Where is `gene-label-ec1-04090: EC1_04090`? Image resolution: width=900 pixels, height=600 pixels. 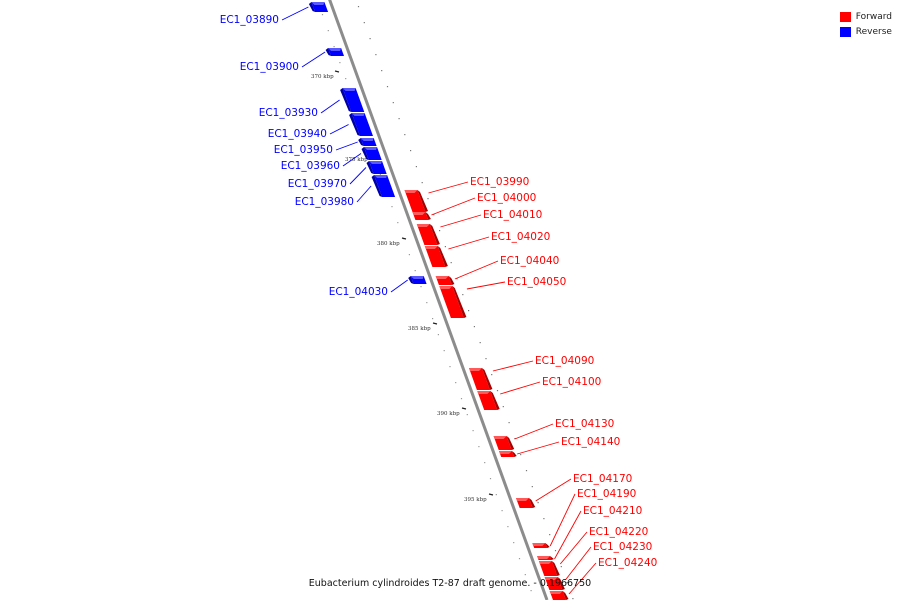
gene-label-ec1-04090: EC1_04090 is located at coordinates (564, 361).